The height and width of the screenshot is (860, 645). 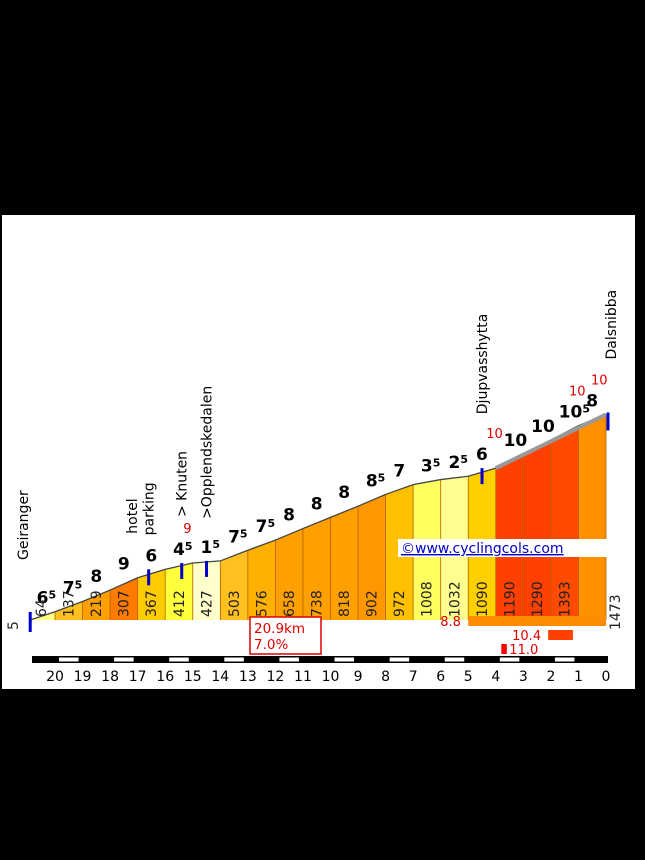 I want to click on axis-tick-label: 1, so click(x=578, y=677).